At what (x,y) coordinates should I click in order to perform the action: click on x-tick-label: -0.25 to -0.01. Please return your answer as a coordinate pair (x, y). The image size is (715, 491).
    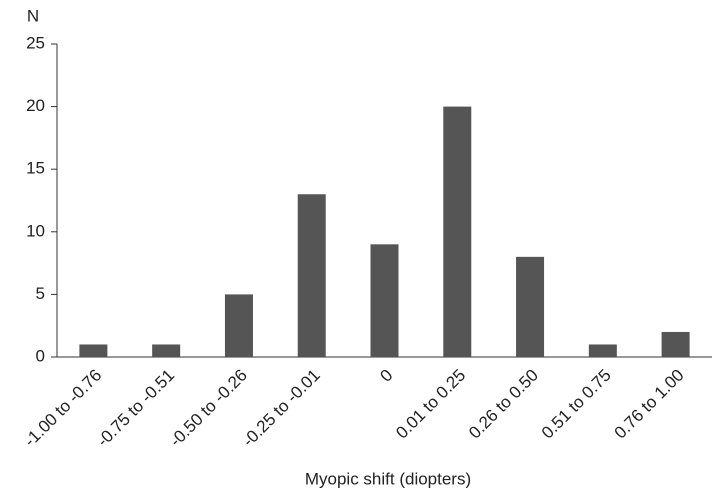
    Looking at the image, I should click on (281, 408).